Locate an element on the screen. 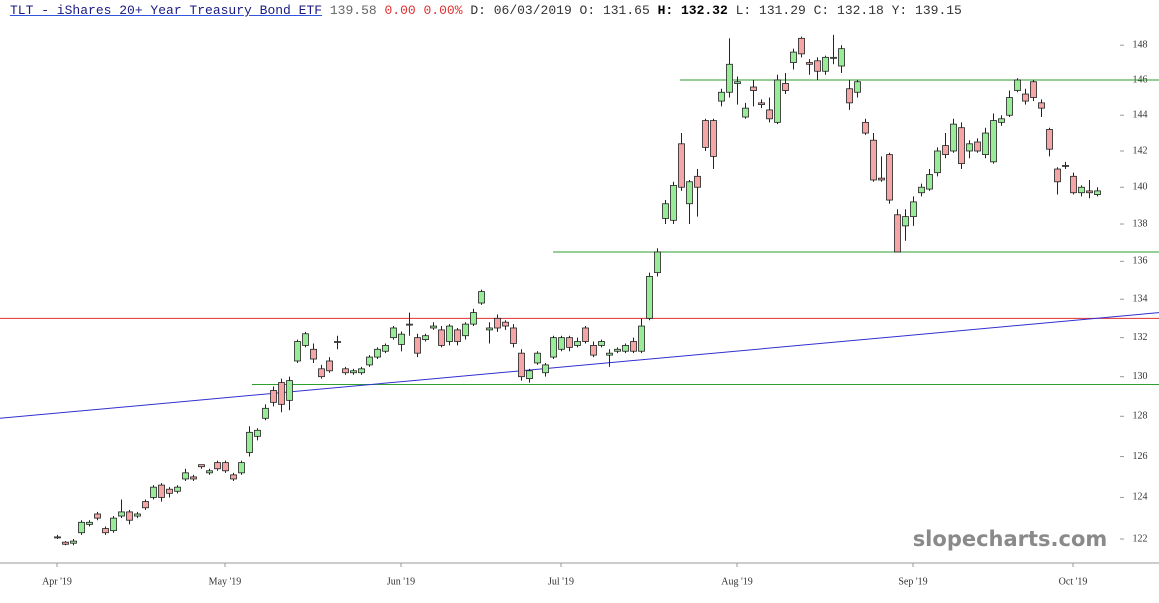 Image resolution: width=1159 pixels, height=603 pixels. x-tick-label: Jun '19 is located at coordinates (401, 581).